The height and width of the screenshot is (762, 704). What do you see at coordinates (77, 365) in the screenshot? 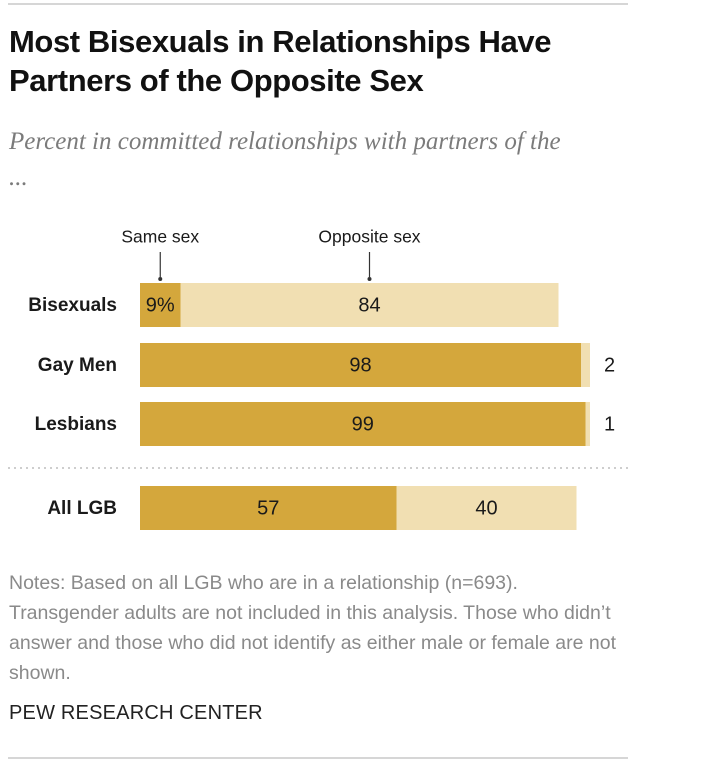
I see `category-label-gay-men: Gay Men` at bounding box center [77, 365].